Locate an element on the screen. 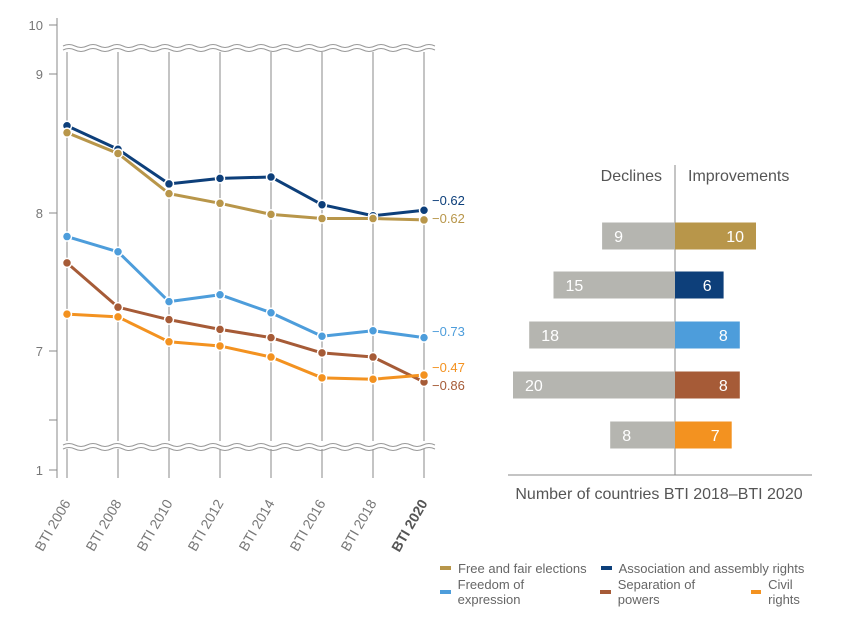 The image size is (850, 626). decline-value-label: 20 is located at coordinates (534, 386).